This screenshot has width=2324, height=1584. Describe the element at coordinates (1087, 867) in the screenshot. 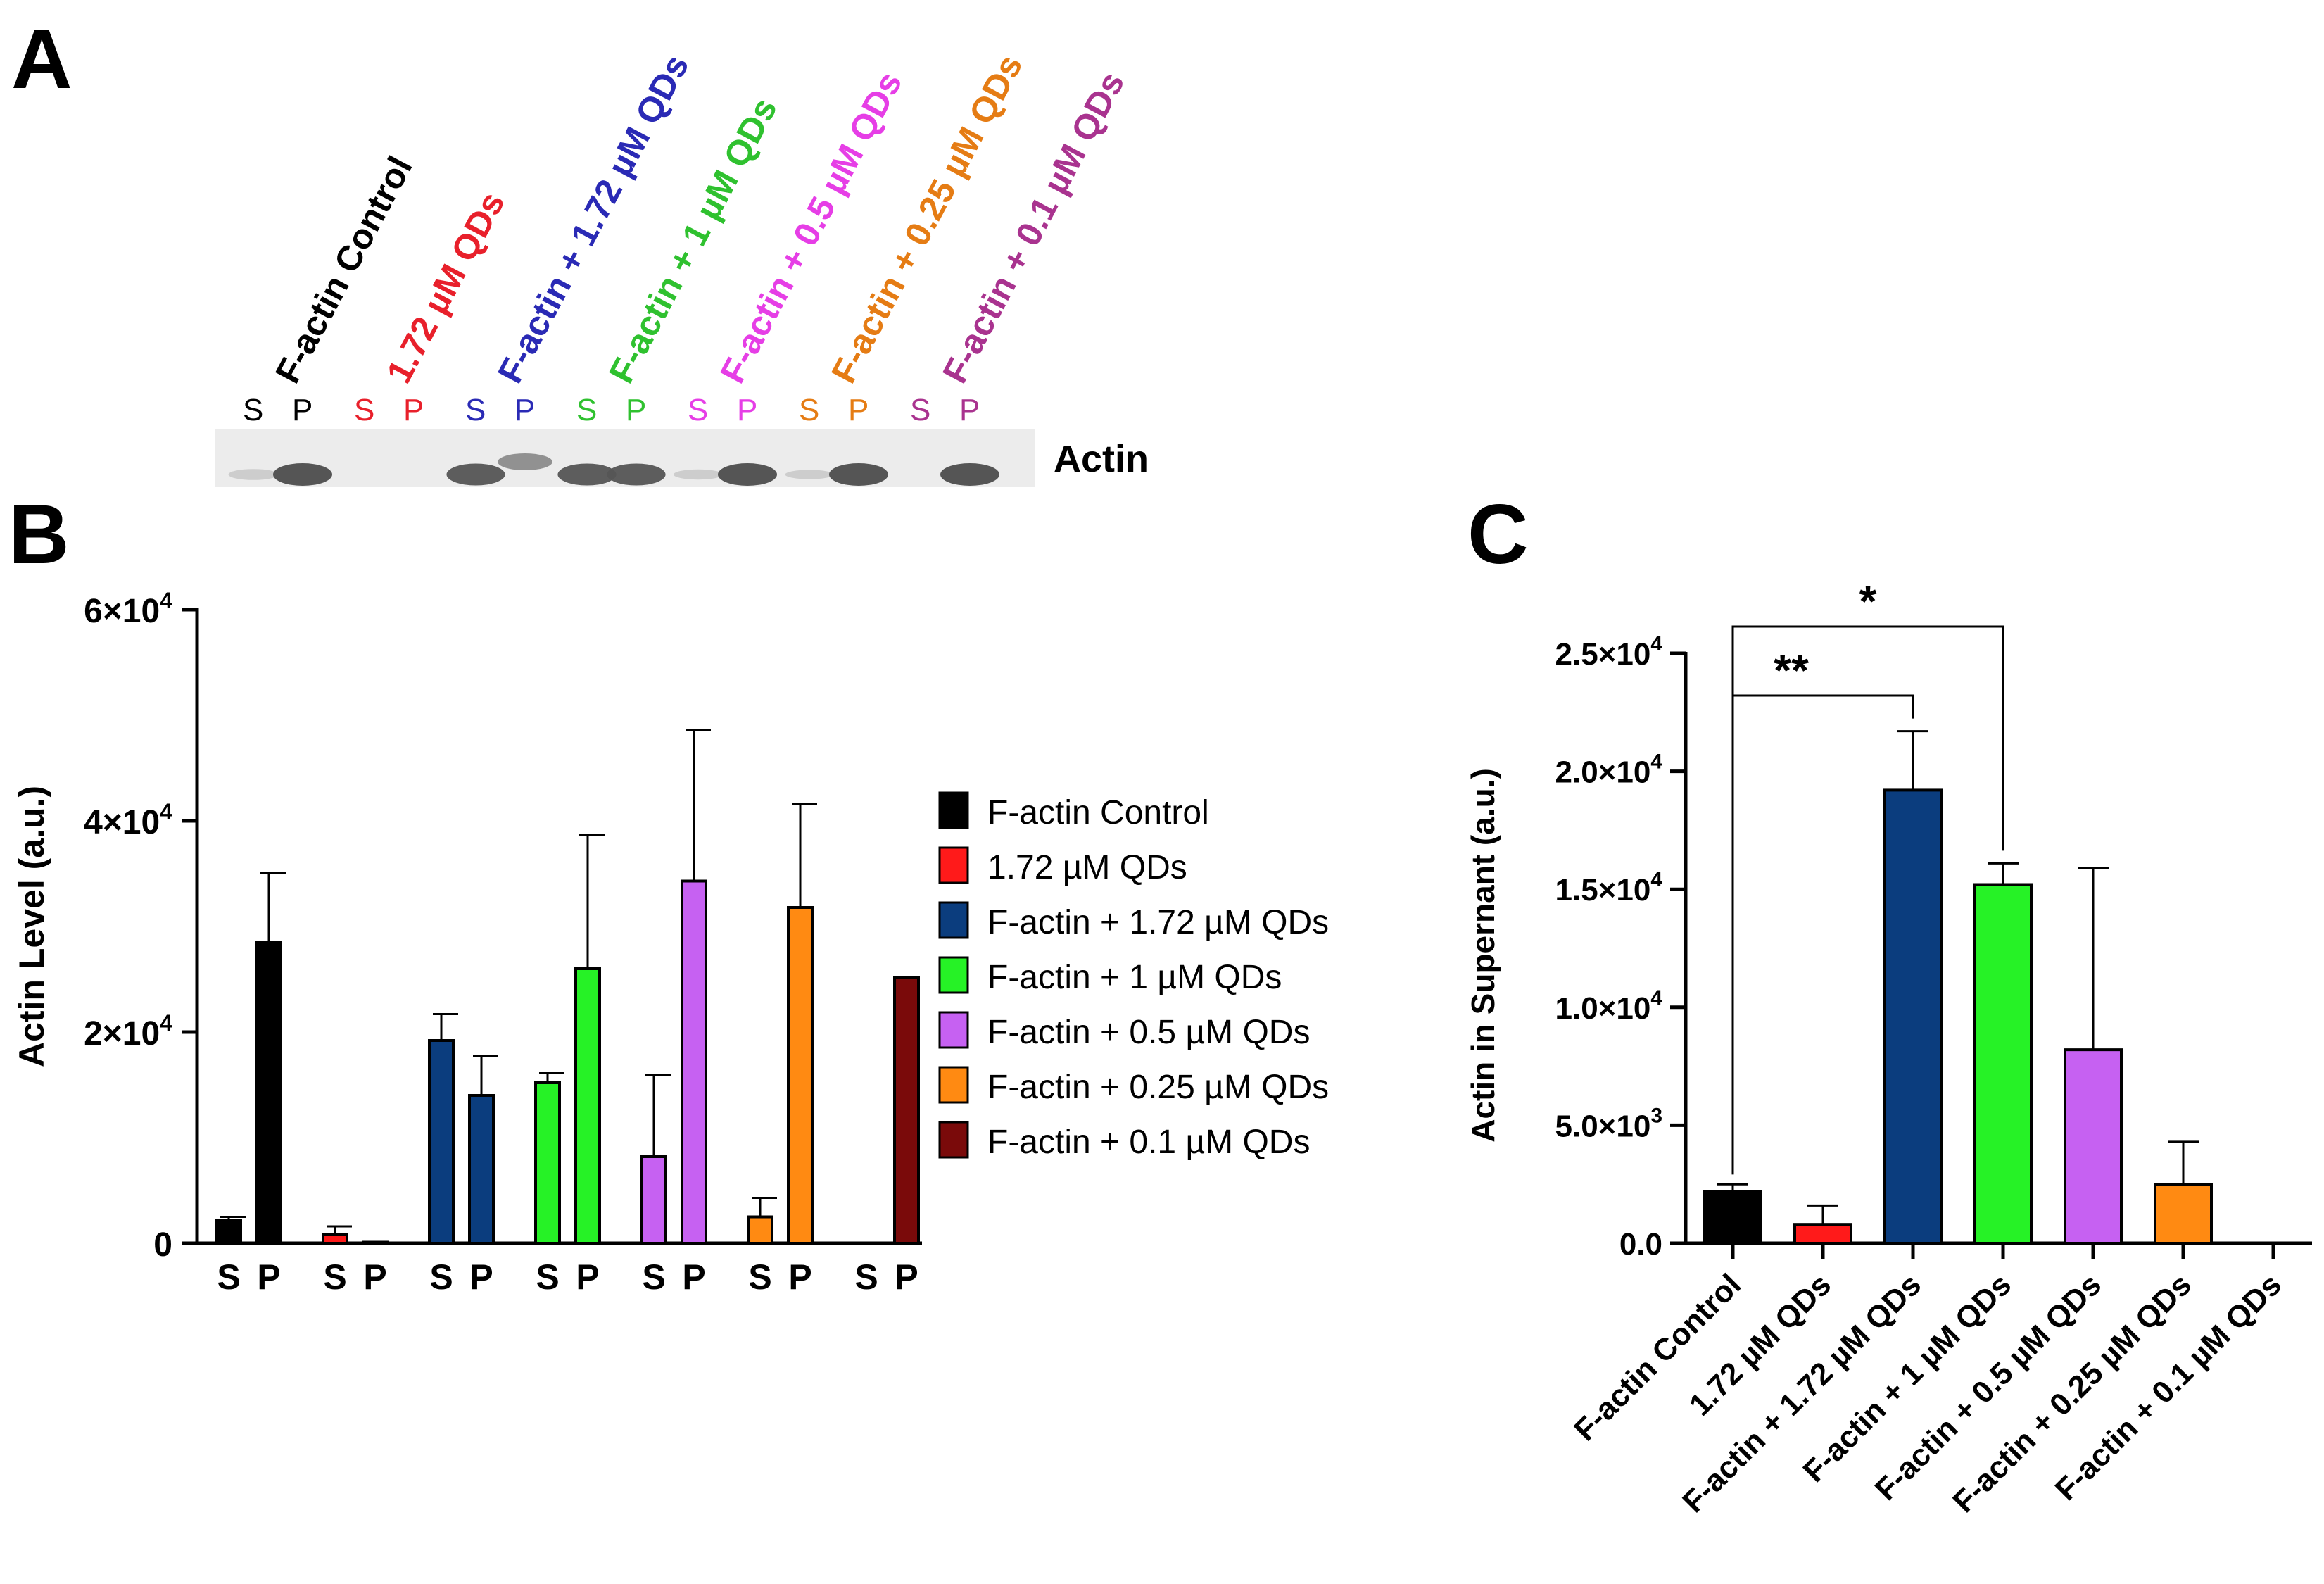

I see `legend-label: 1.72 µM QDs` at that location.